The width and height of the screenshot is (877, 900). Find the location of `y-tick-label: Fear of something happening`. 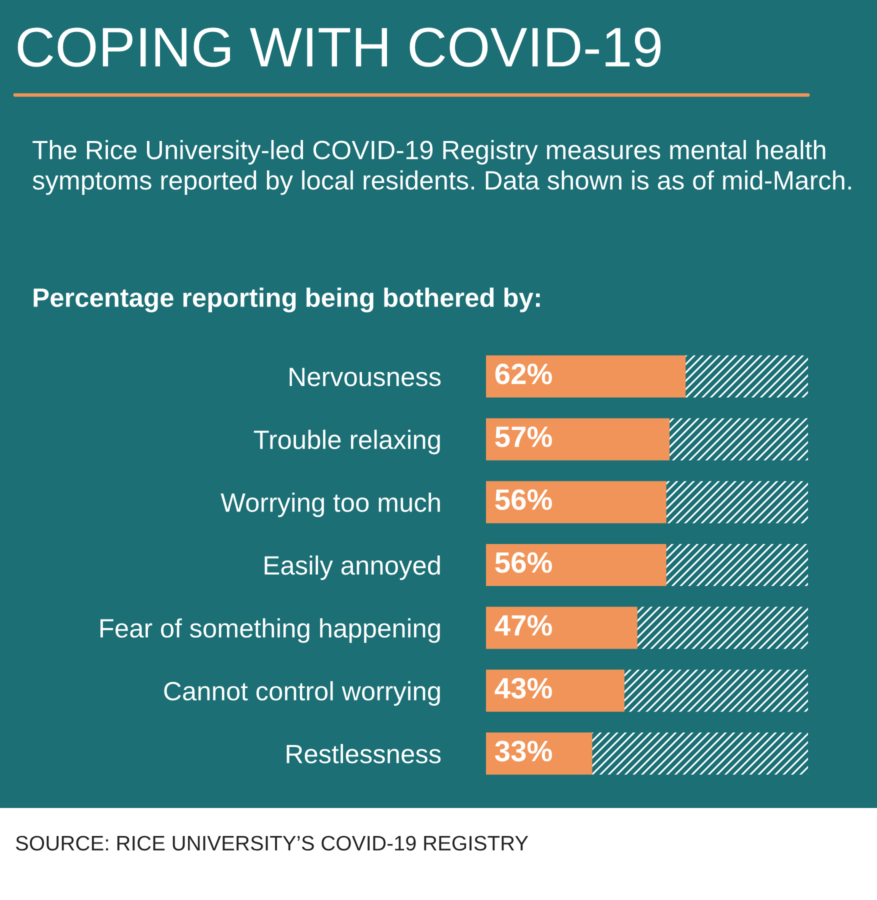

y-tick-label: Fear of something happening is located at coordinates (270, 630).